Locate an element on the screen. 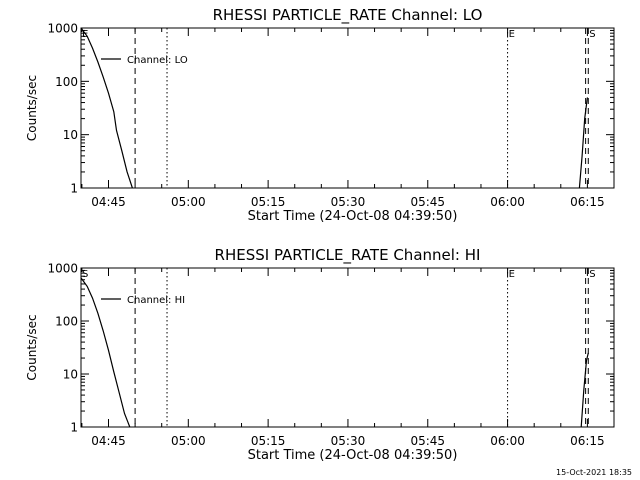 The height and width of the screenshot is (480, 640). legend-label: Channel: LO is located at coordinates (157, 60).